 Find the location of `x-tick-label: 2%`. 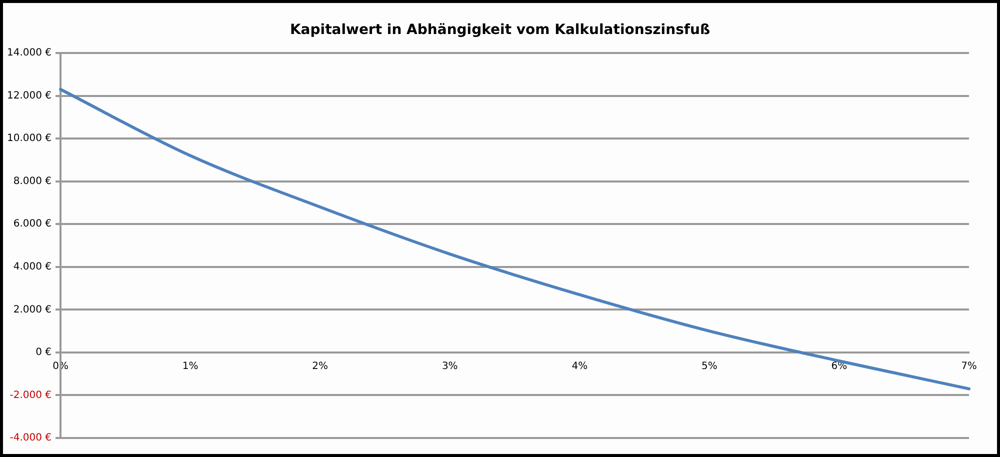

x-tick-label: 2% is located at coordinates (320, 366).